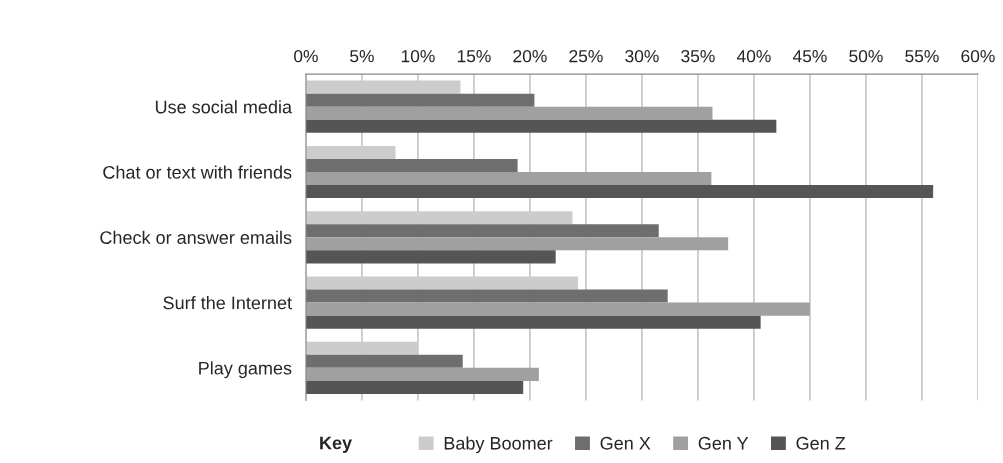 This screenshot has width=1003, height=463. I want to click on y-tick-label: Check or answer emails, so click(196, 237).